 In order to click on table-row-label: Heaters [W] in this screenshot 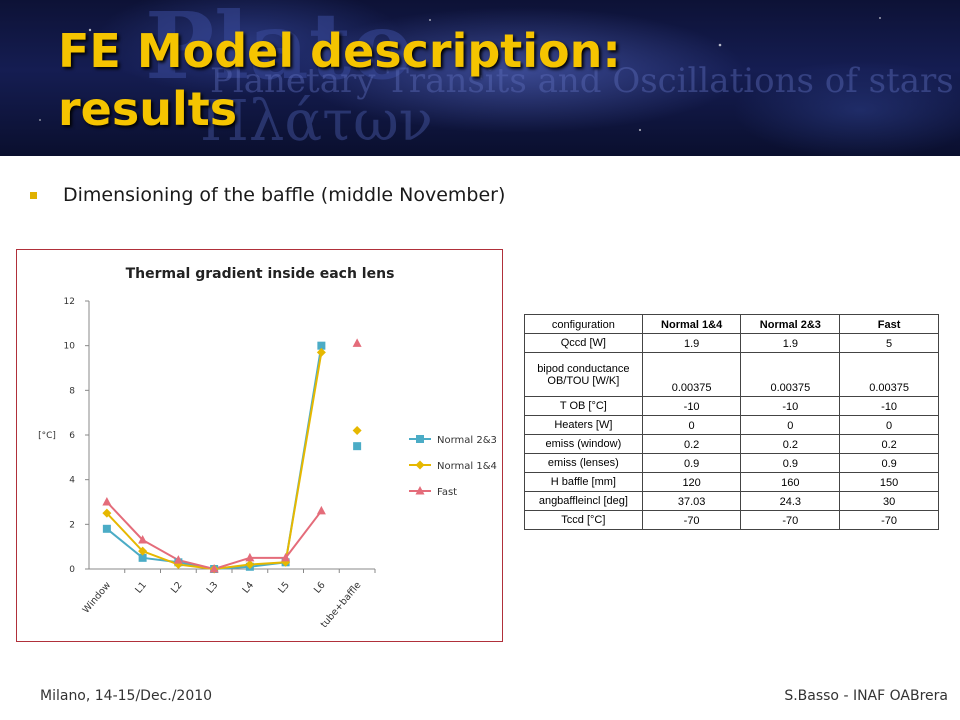, I will do `click(583, 425)`.